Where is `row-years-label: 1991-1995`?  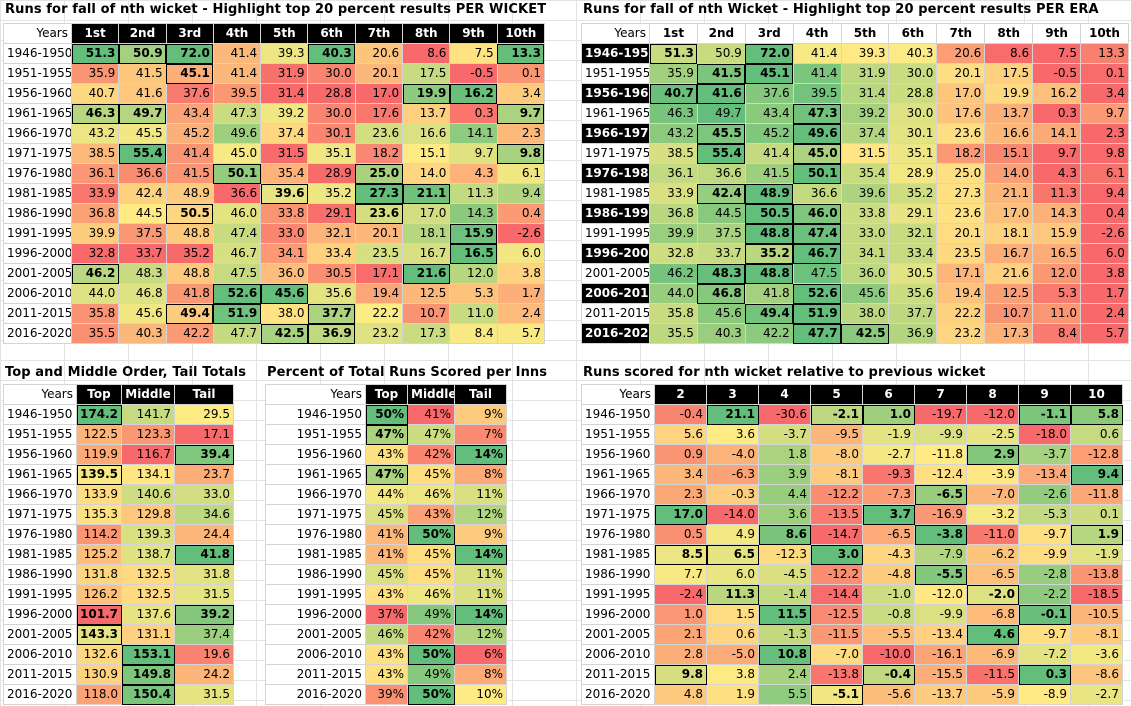
row-years-label: 1991-1995 is located at coordinates (37, 233).